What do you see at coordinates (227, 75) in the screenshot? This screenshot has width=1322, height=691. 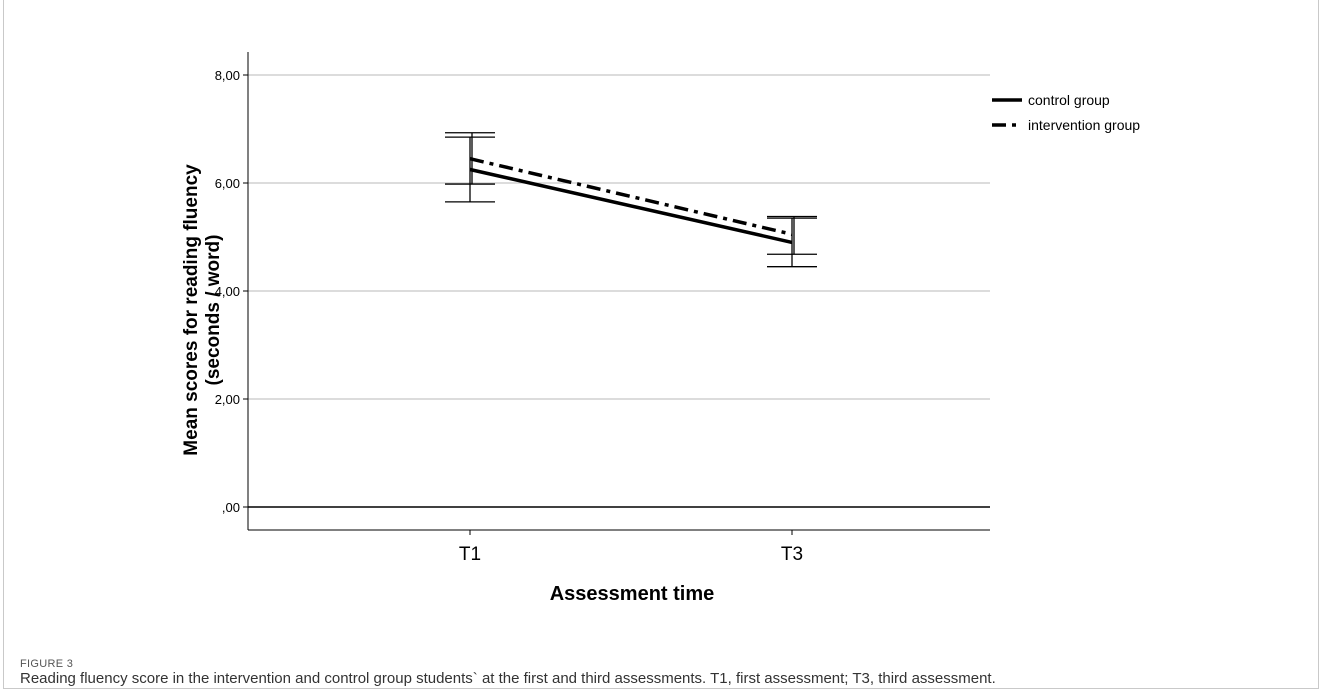 I see `y-tick-label-4: 8,00` at bounding box center [227, 75].